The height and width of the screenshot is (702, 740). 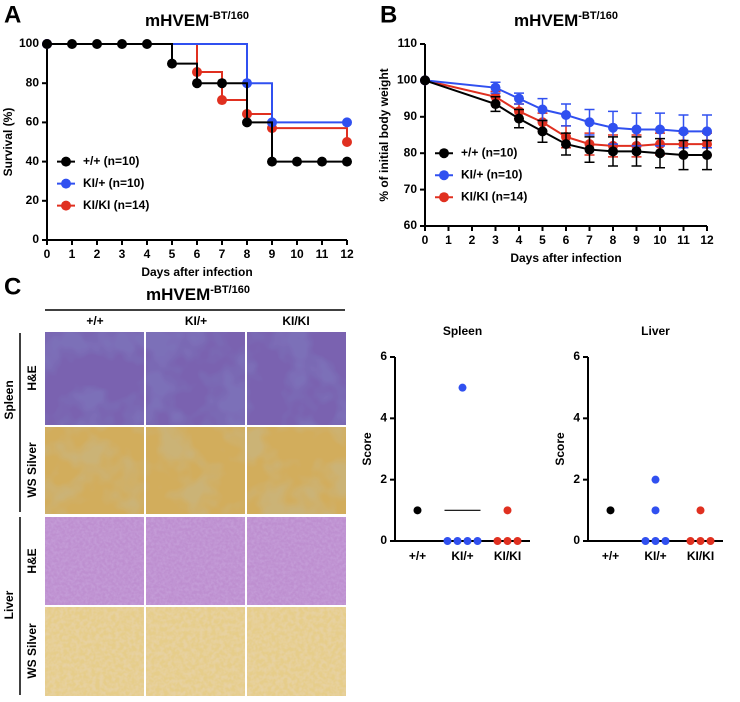 I want to click on tissue-label: Liver, so click(x=9, y=604).